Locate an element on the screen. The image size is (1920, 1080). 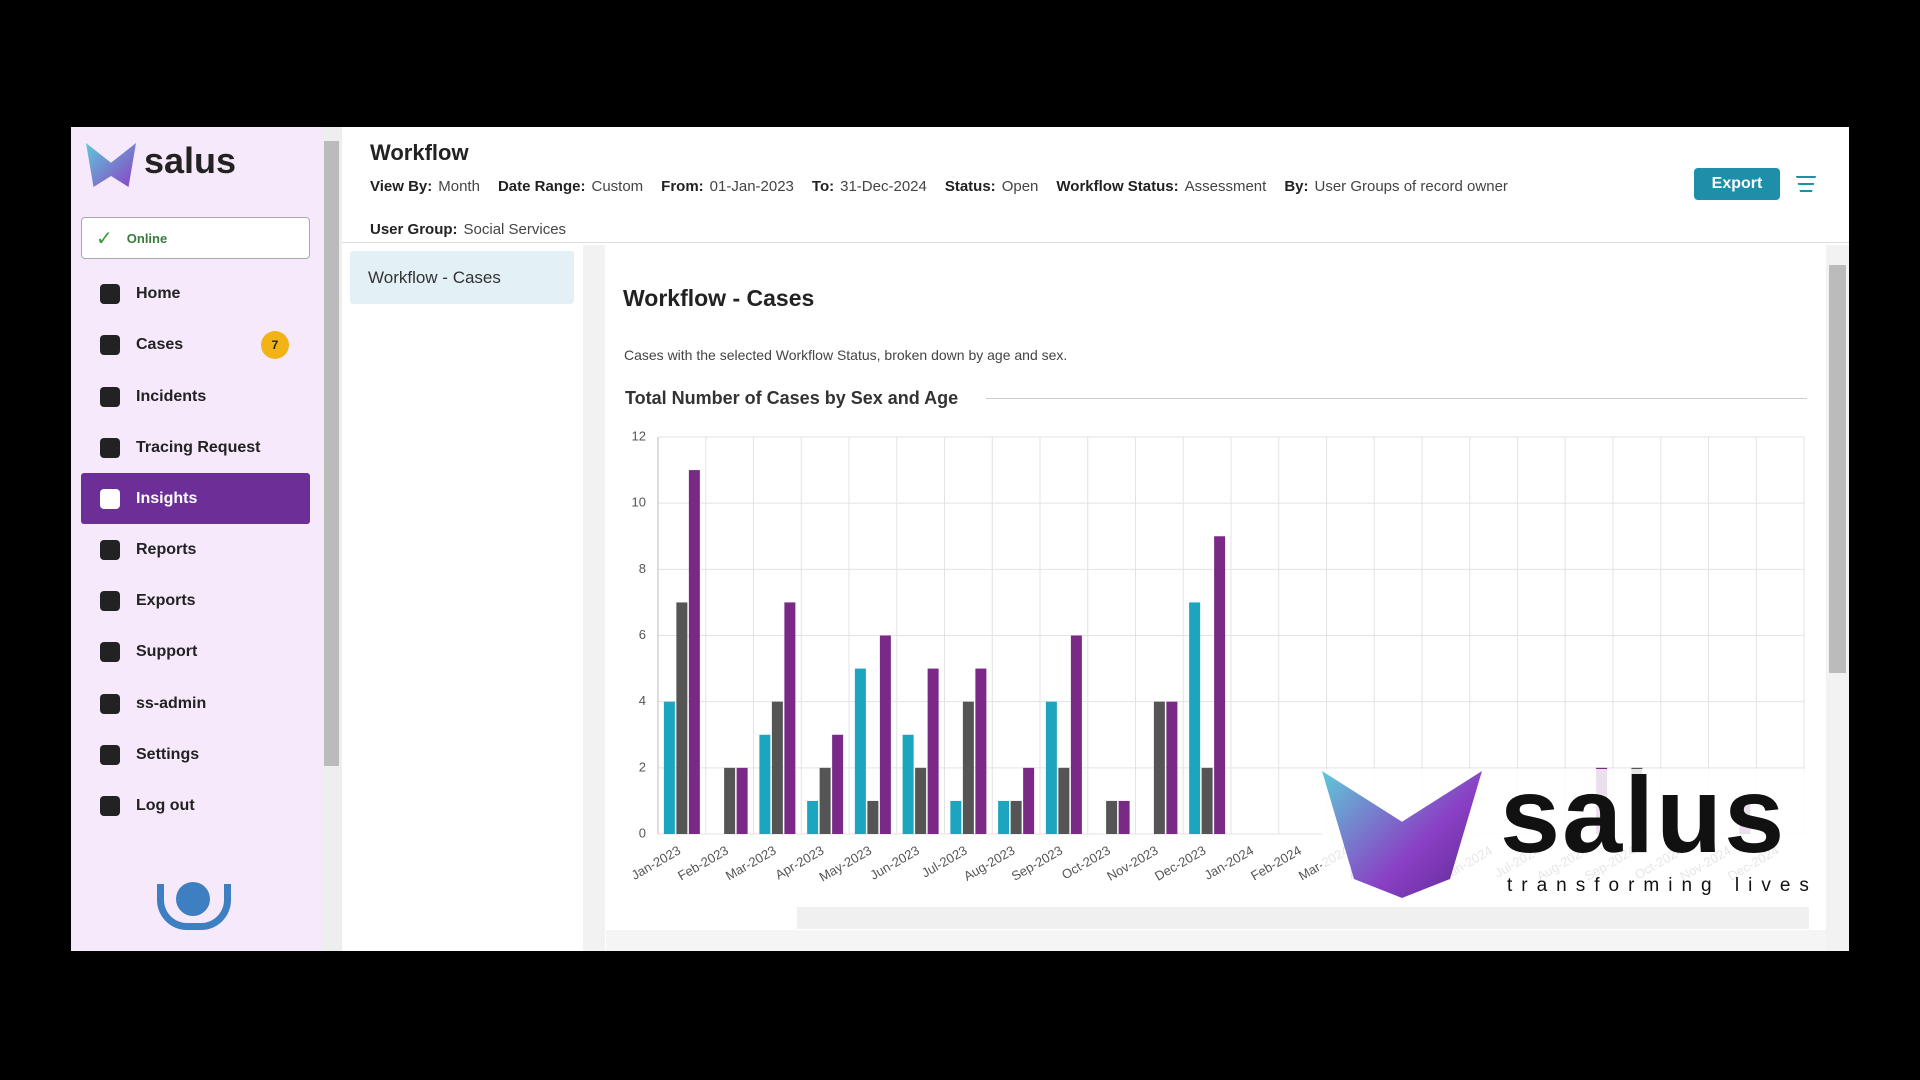
card-title: Workflow - Cases is located at coordinates (719, 298).